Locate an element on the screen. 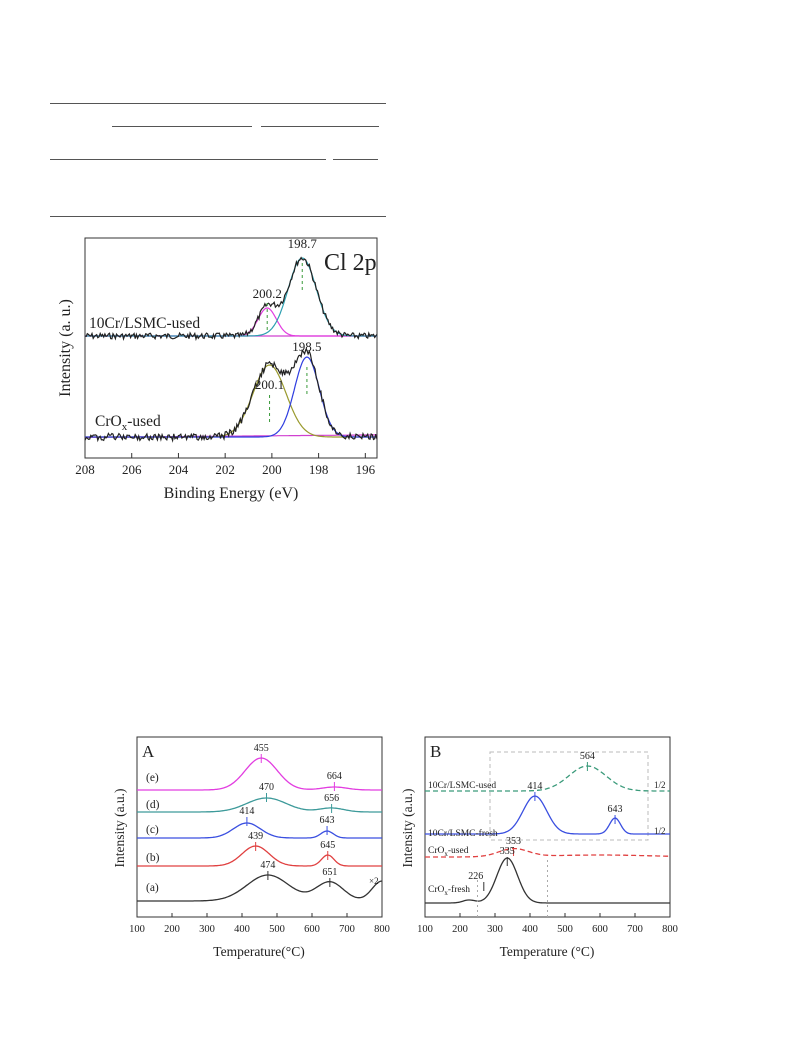 The image size is (793, 1057). xps-plot-frame is located at coordinates (231, 348).